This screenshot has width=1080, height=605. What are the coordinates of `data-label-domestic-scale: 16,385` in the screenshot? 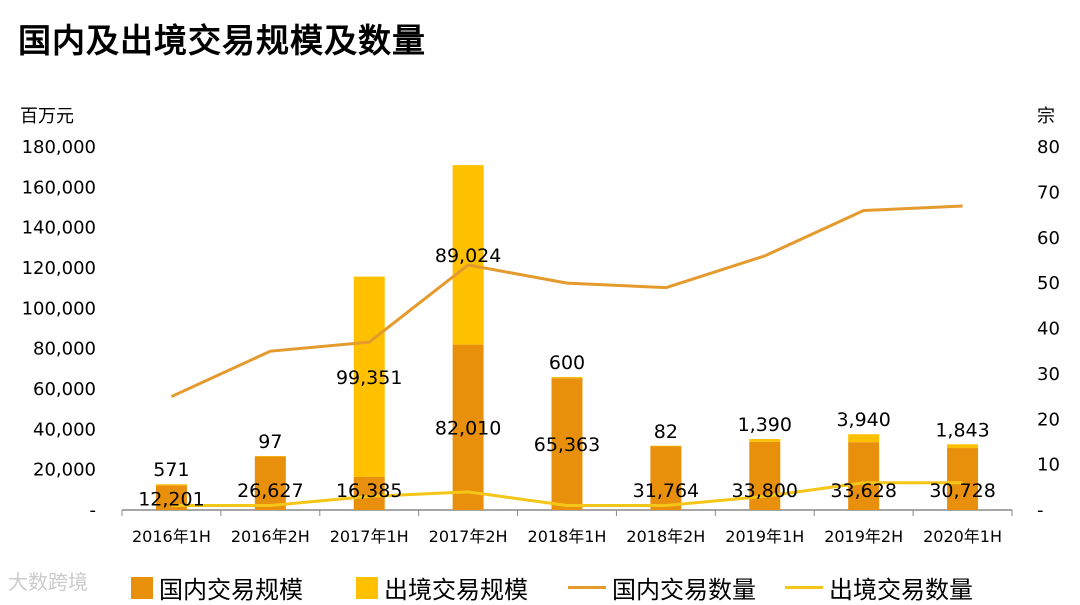 It's located at (369, 491).